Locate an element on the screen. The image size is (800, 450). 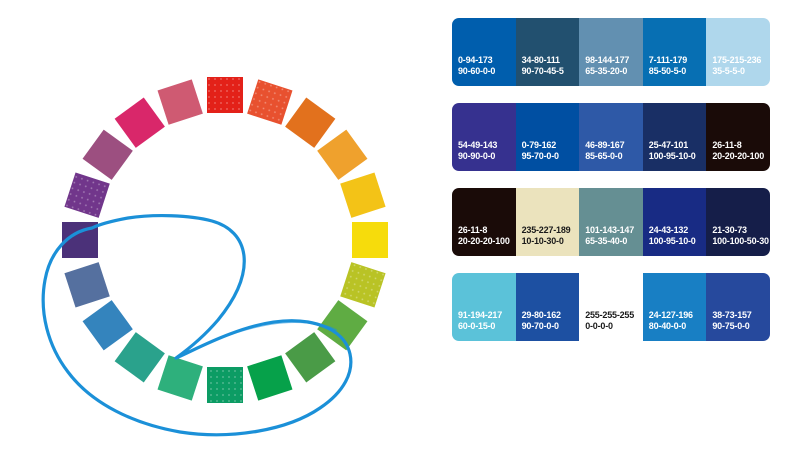
swatch-cyan-91-194-217: 91-194-217 60-0-15-0 is located at coordinates (484, 307).